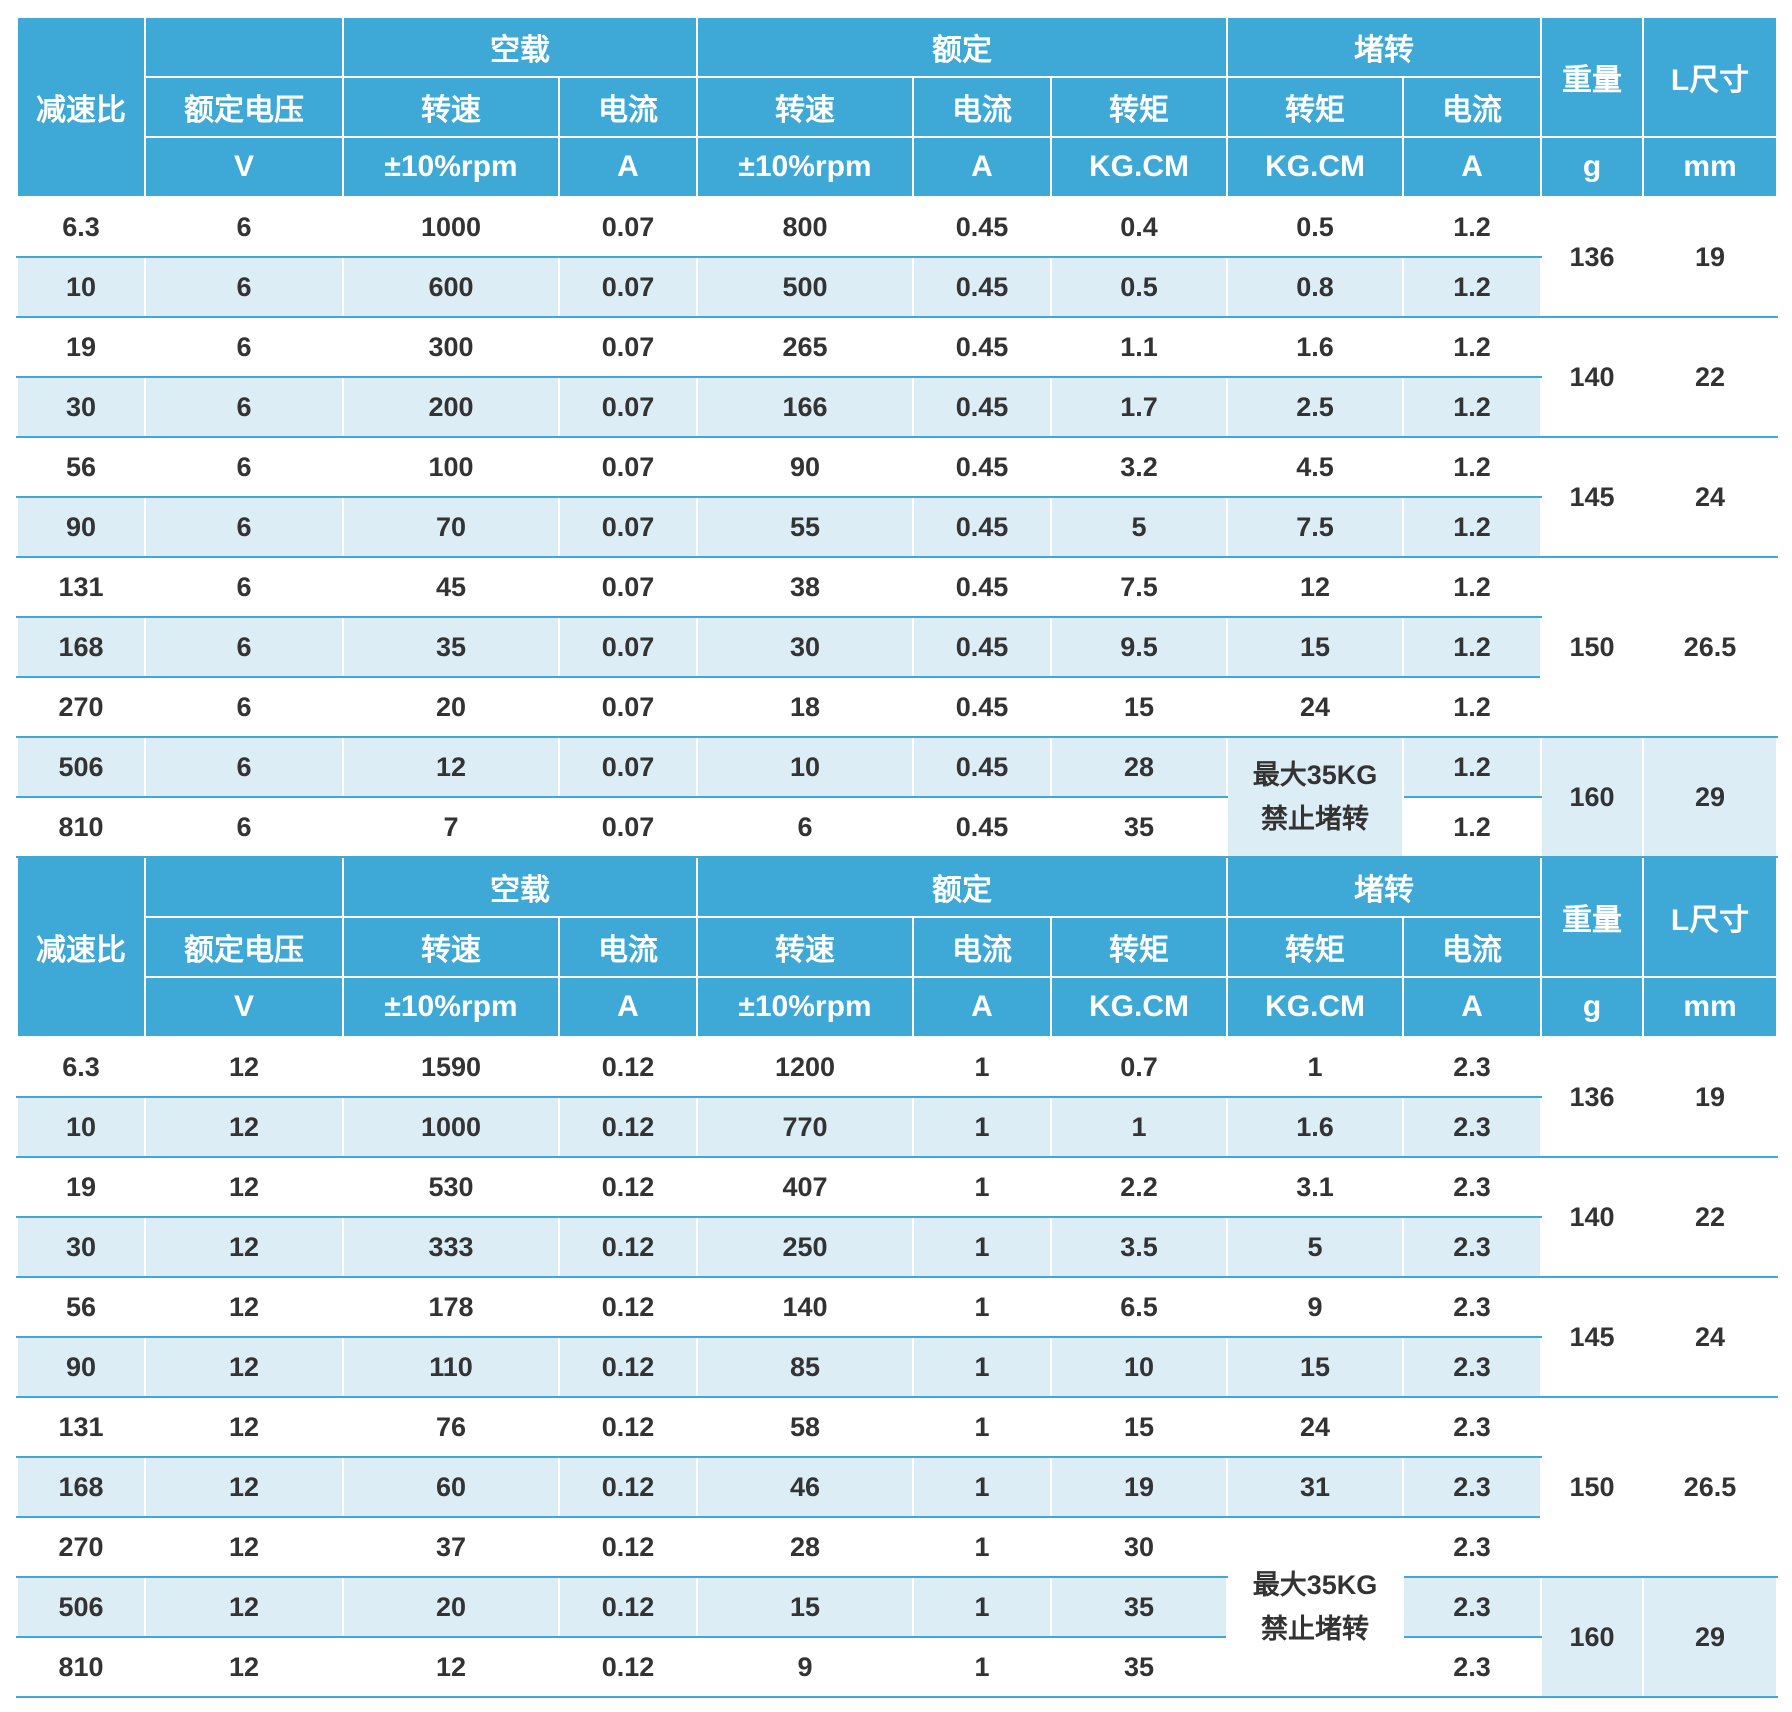 Image resolution: width=1792 pixels, height=1712 pixels. I want to click on cell-r-speed: 265, so click(805, 347).